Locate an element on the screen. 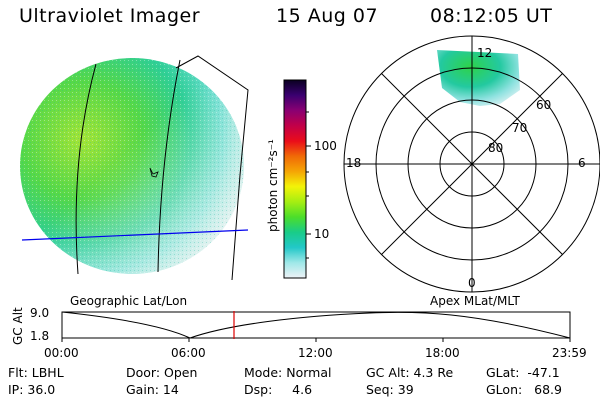  plot-xtick-1200: 12:00 is located at coordinates (315, 353).